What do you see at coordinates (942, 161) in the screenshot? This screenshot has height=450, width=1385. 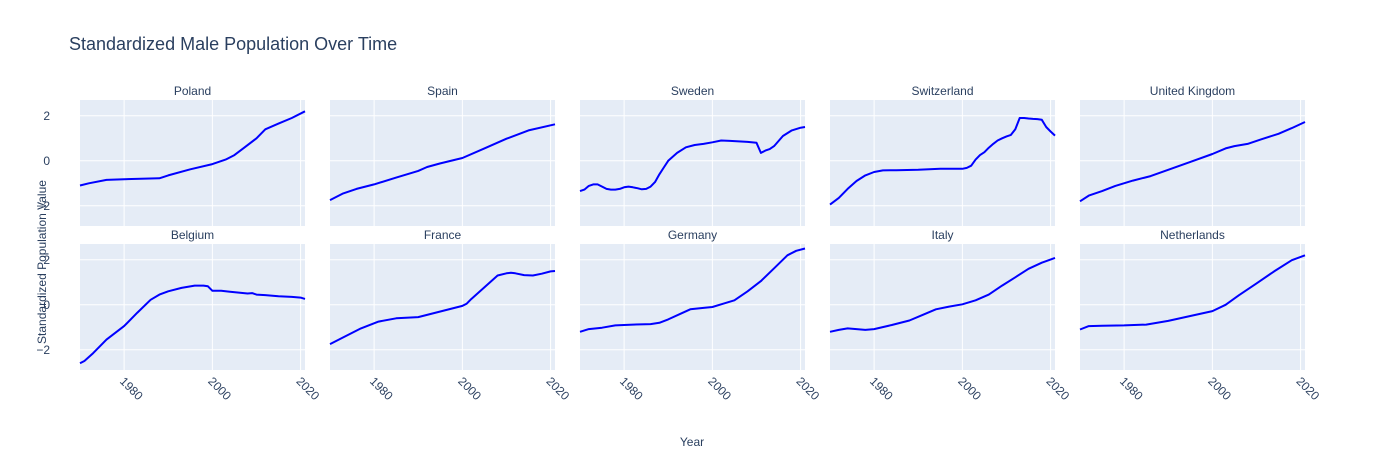 I see `series-line-switzerland` at bounding box center [942, 161].